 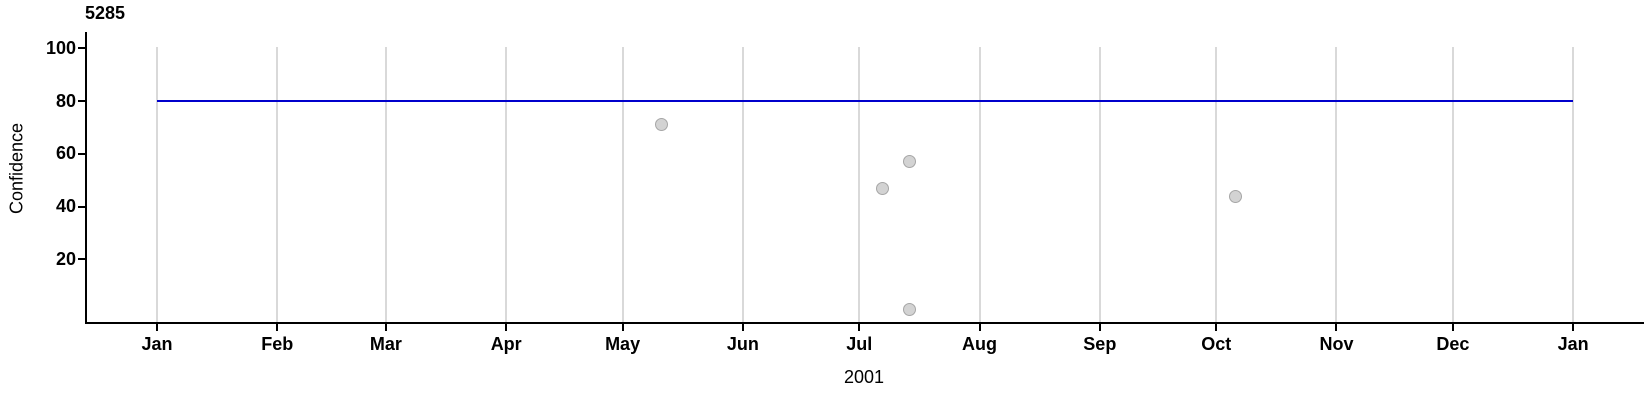 I want to click on y-tick-label: 40, so click(x=65, y=206).